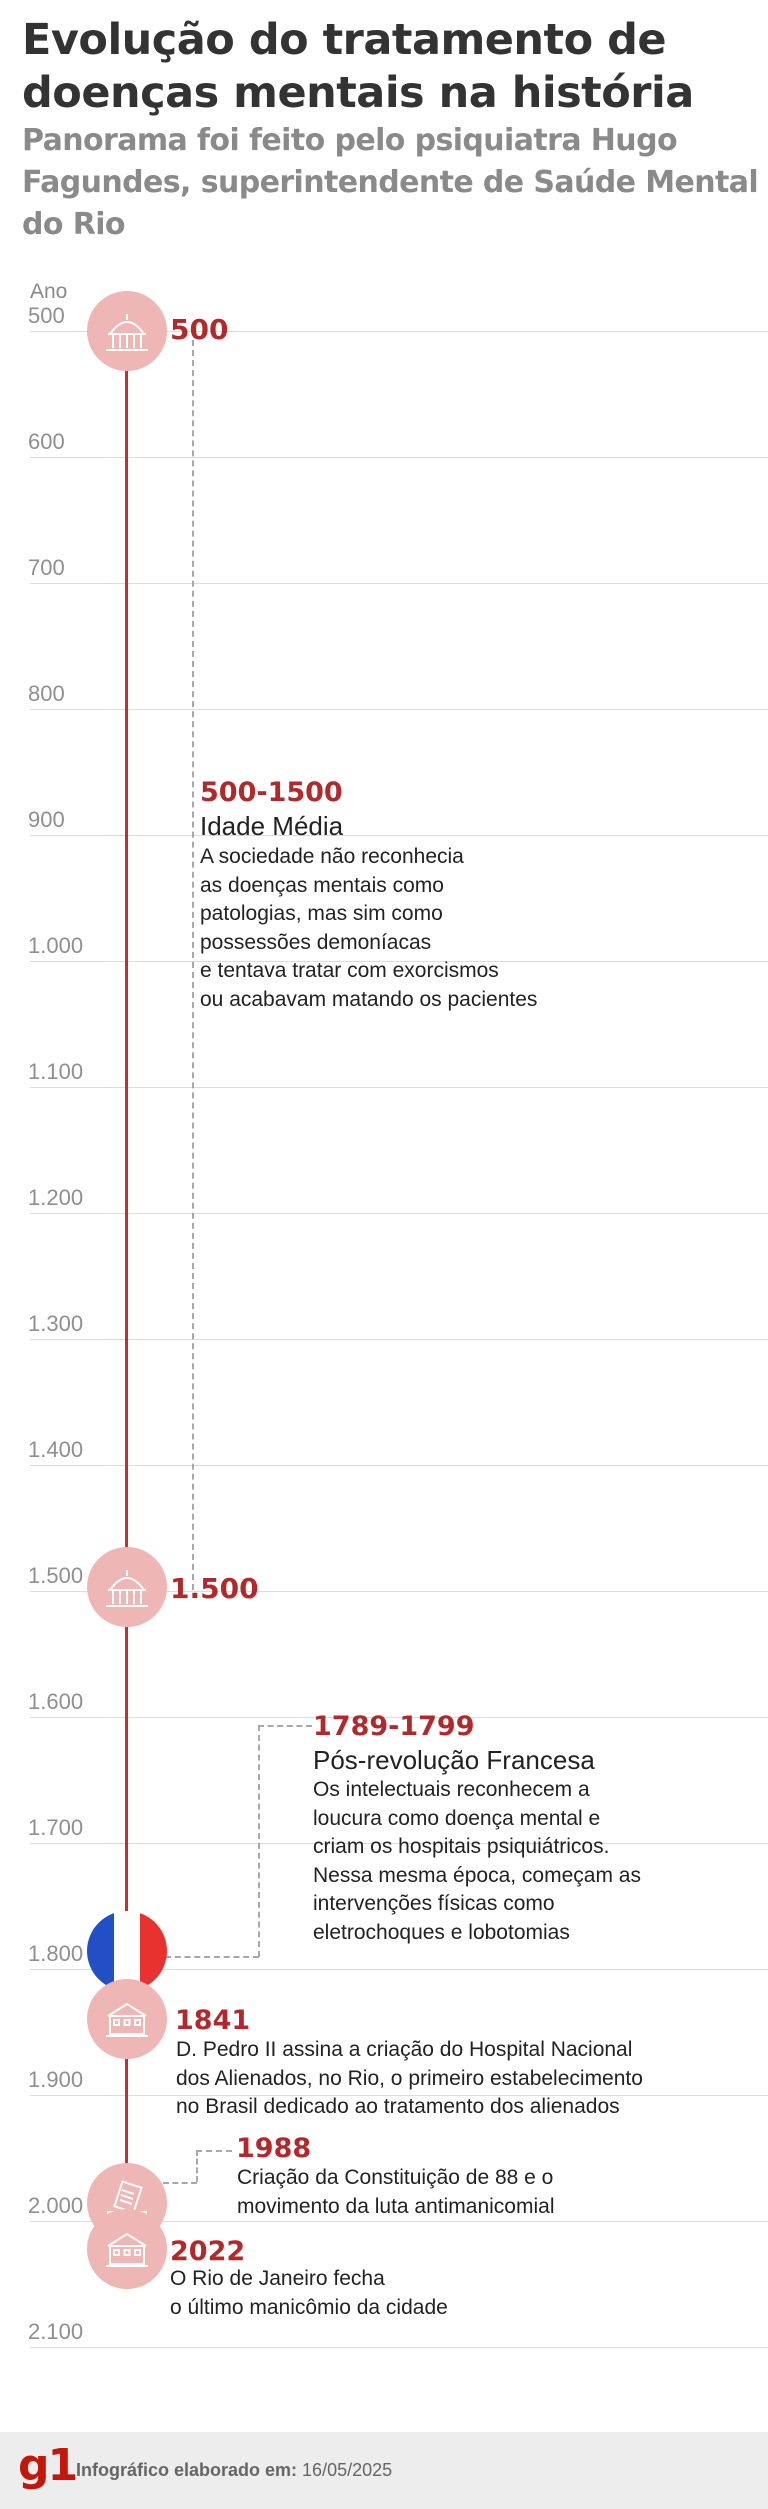 The height and width of the screenshot is (2509, 768). What do you see at coordinates (46, 693) in the screenshot?
I see `tick-label: 800` at bounding box center [46, 693].